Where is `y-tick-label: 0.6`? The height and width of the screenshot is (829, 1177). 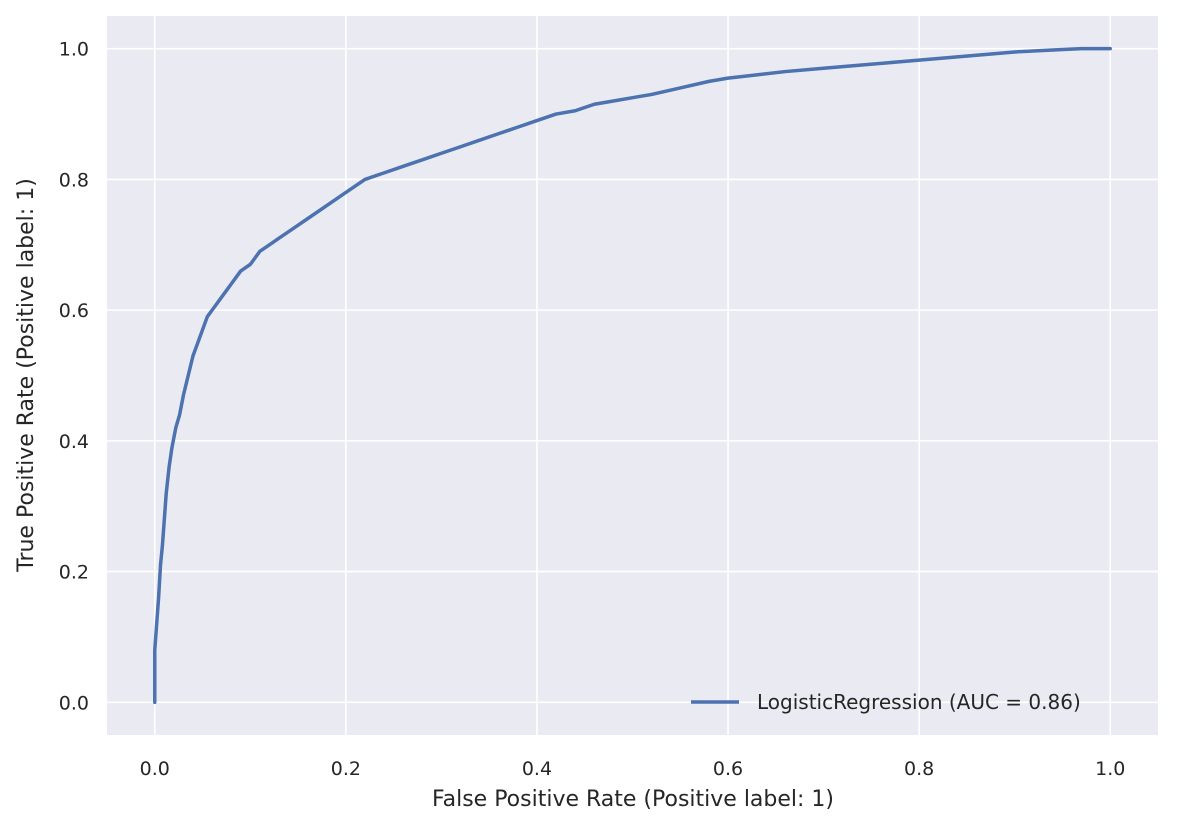
y-tick-label: 0.6 is located at coordinates (74, 311).